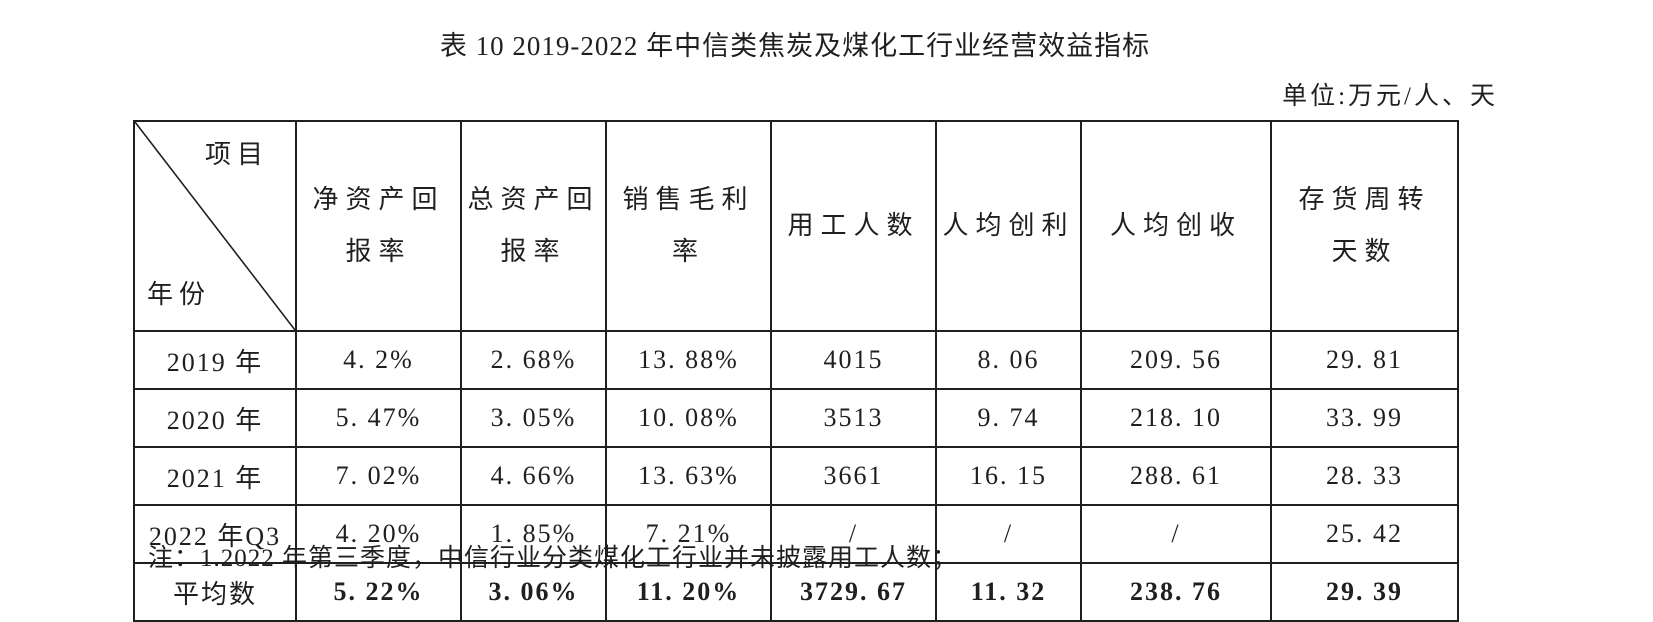 The width and height of the screenshot is (1653, 622). Describe the element at coordinates (236, 154) in the screenshot. I see `corner-project-label: 项目` at that location.